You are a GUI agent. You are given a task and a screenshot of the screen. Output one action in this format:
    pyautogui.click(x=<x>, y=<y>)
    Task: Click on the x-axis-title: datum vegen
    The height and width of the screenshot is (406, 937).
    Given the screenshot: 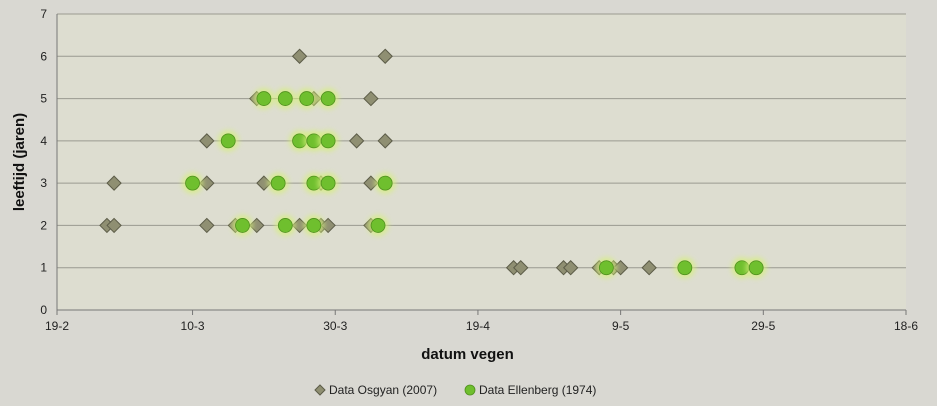 What is the action you would take?
    pyautogui.click(x=467, y=354)
    